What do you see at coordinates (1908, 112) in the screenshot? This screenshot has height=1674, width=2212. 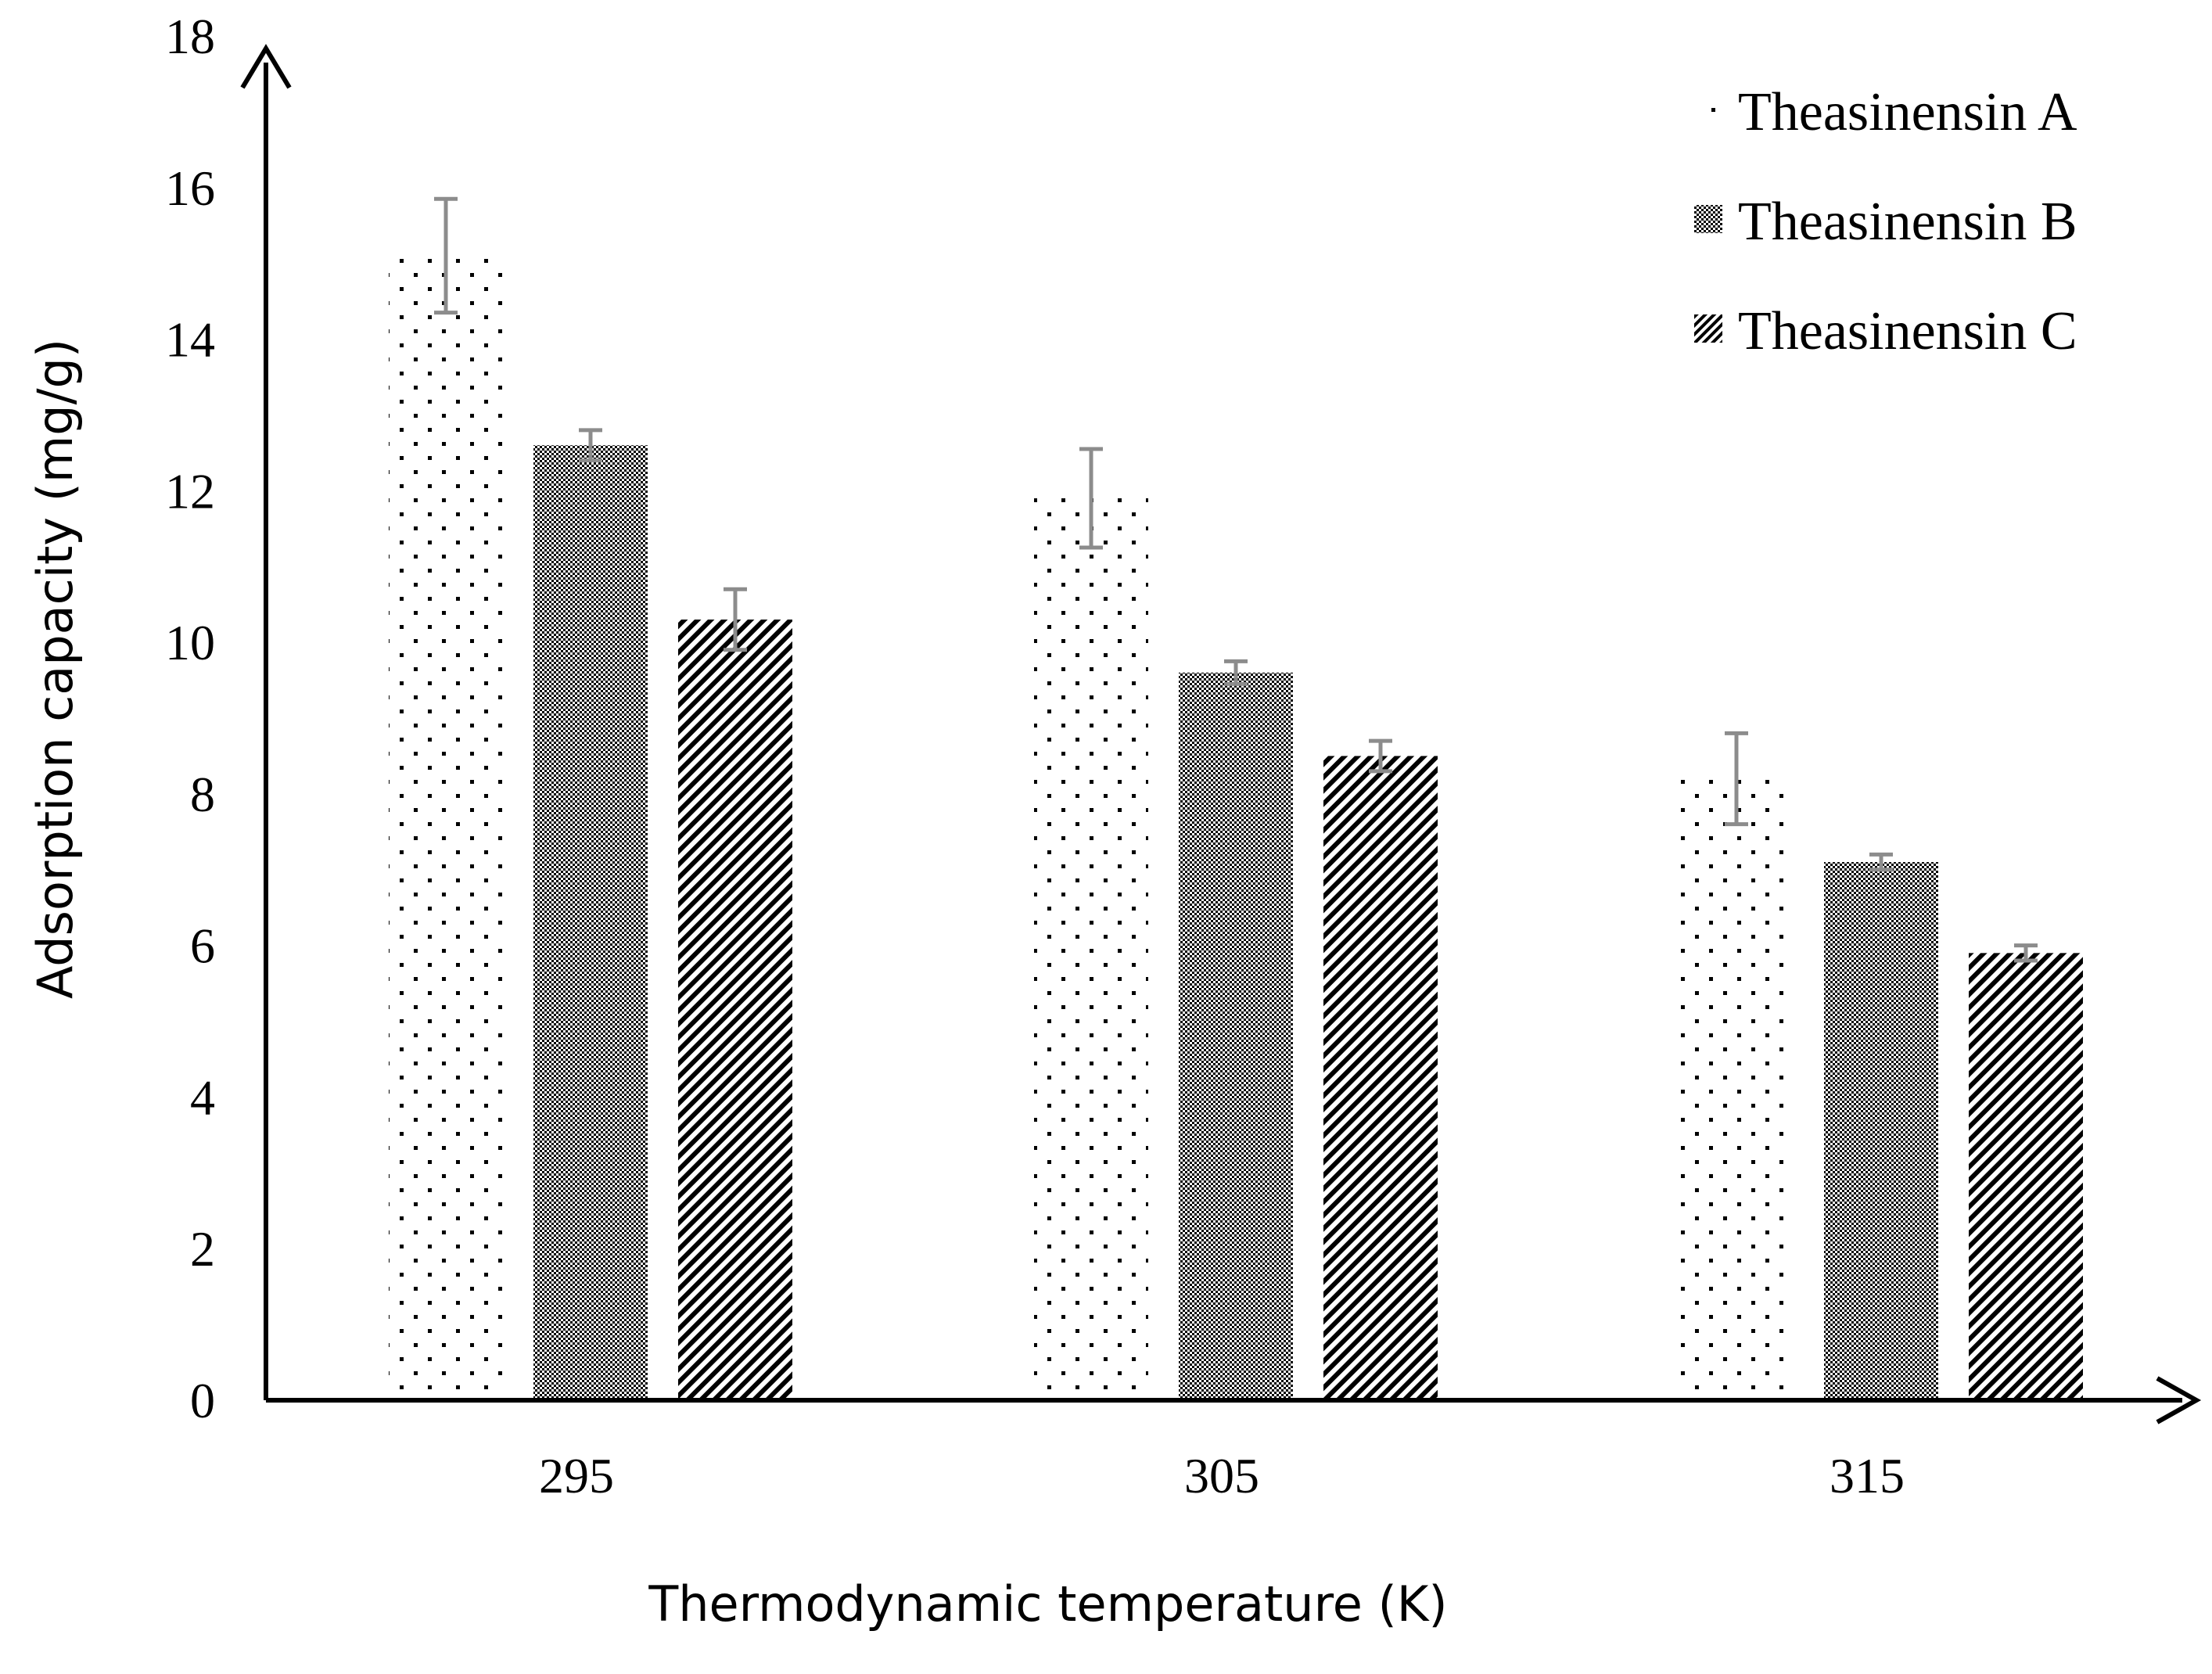 I see `legend-label: Theasinensin A` at bounding box center [1908, 112].